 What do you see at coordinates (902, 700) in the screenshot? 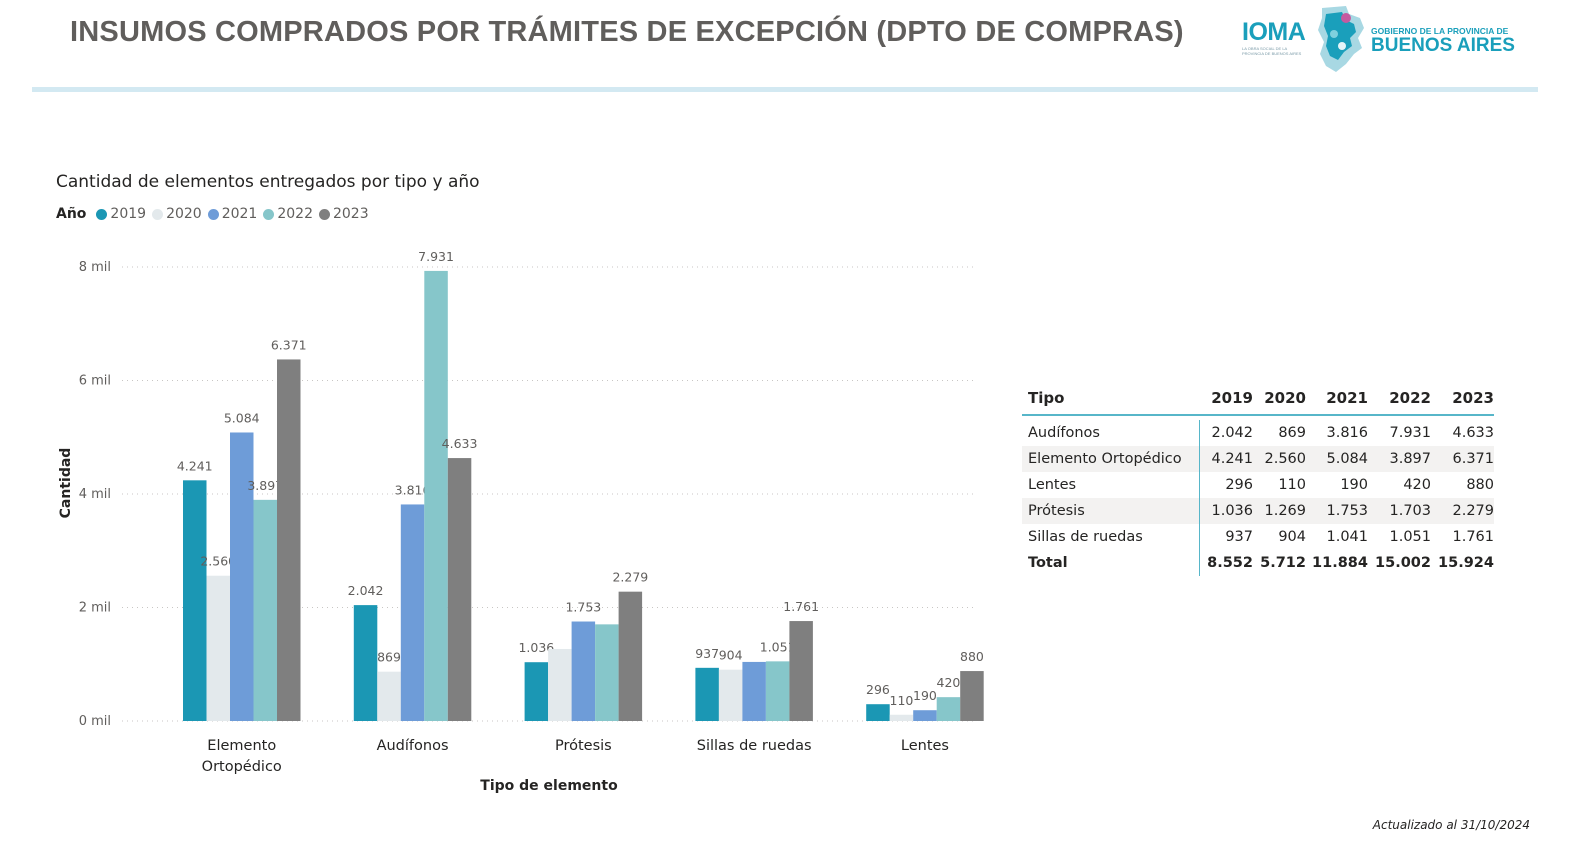
I see `data-label: 110` at bounding box center [902, 700].